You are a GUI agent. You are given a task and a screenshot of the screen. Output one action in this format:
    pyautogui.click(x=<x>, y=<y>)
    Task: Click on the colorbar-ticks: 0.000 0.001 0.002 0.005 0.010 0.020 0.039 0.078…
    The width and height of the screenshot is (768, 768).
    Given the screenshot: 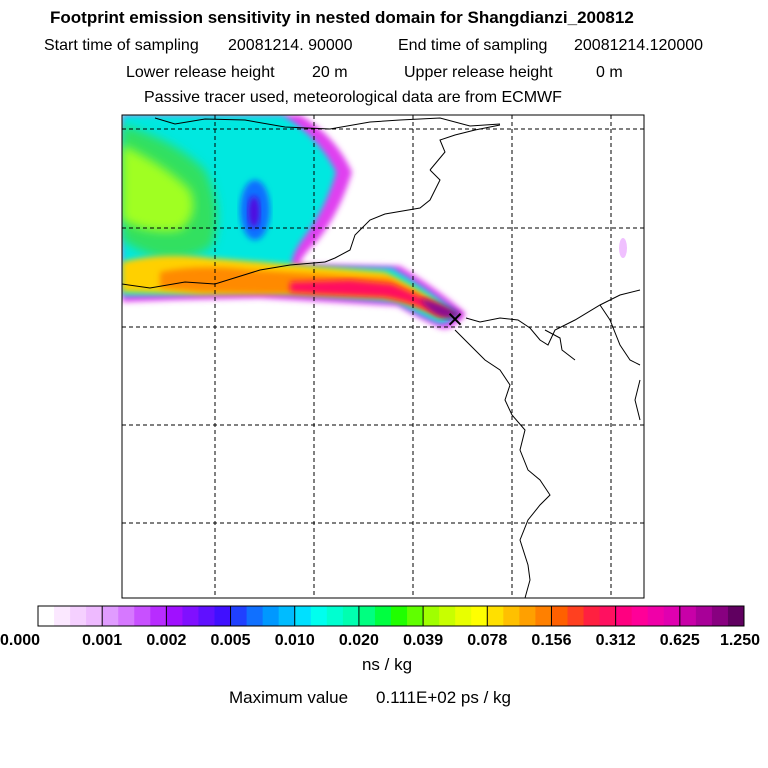 What is the action you would take?
    pyautogui.click(x=380, y=640)
    